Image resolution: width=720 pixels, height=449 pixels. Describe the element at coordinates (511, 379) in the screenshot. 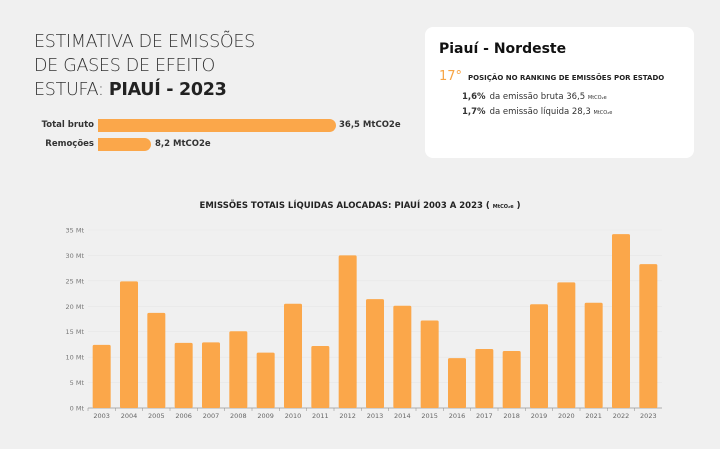

I see `bar-2018` at that location.